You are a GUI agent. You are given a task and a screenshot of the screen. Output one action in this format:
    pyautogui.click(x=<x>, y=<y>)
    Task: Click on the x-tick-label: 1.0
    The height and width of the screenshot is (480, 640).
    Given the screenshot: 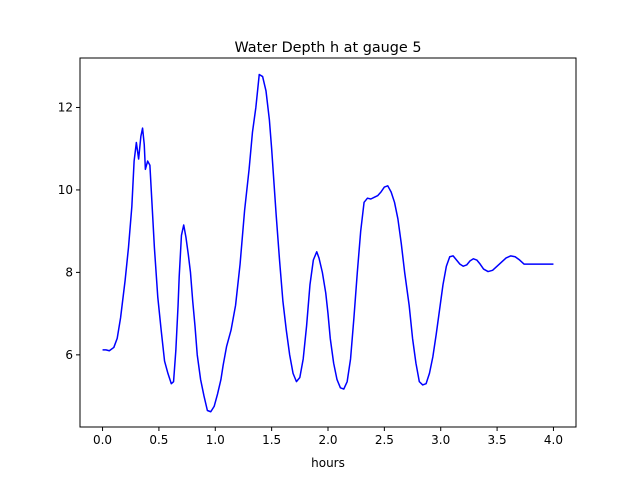 What is the action you would take?
    pyautogui.click(x=215, y=440)
    